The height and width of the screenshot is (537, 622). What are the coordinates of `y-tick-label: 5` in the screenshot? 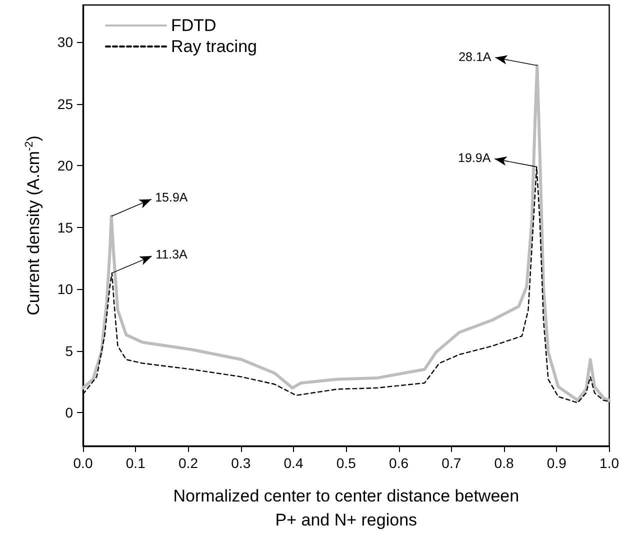 It's located at (69, 350).